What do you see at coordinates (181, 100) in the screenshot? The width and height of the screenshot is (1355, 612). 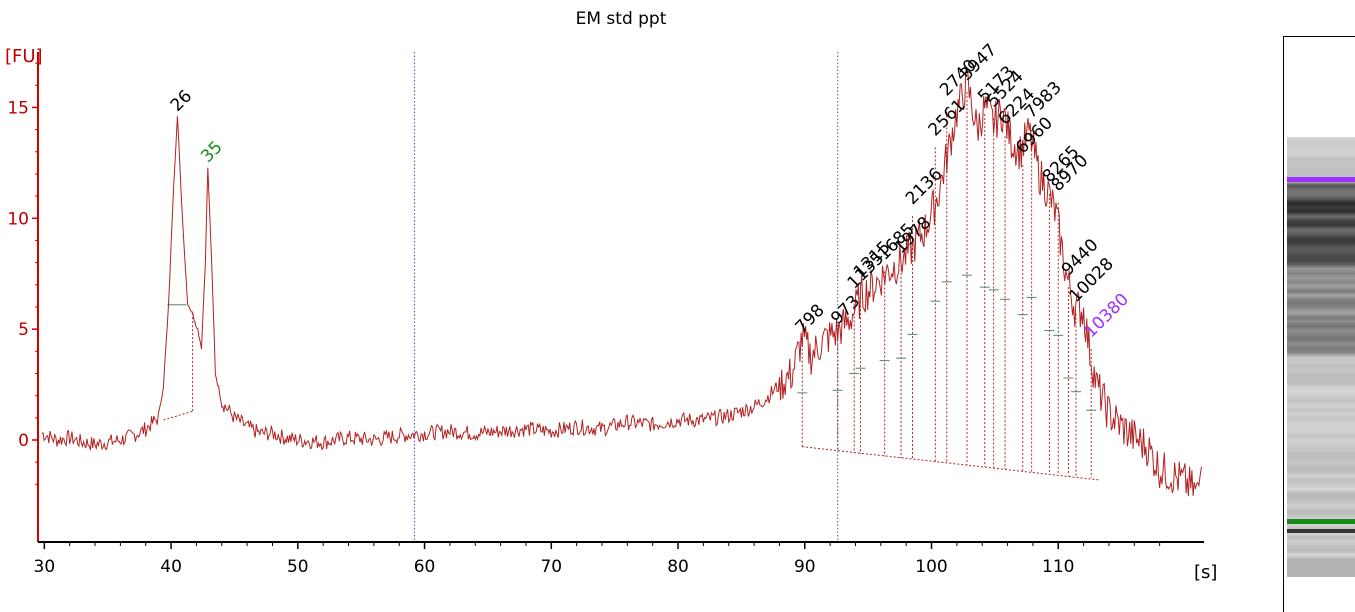 I see `peak-label: 26` at bounding box center [181, 100].